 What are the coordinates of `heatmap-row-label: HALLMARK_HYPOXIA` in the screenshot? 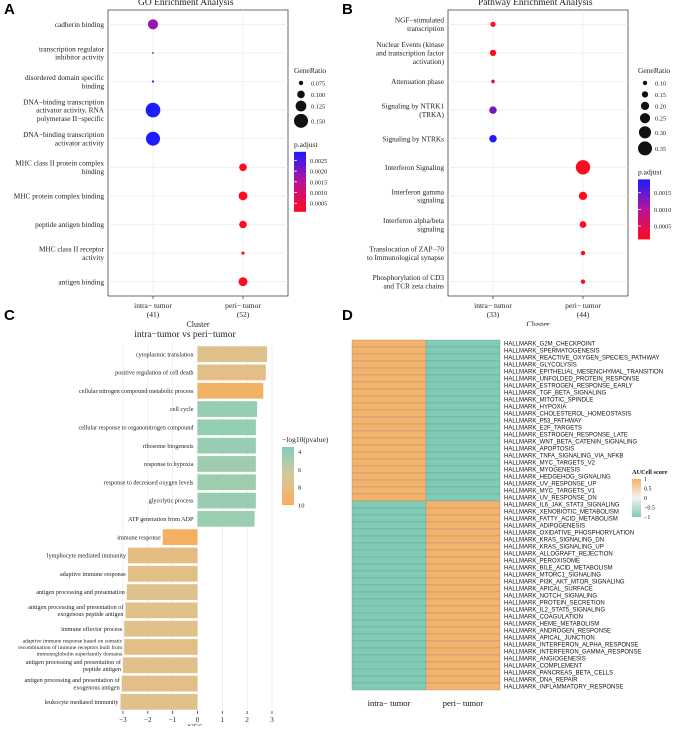 It's located at (535, 408).